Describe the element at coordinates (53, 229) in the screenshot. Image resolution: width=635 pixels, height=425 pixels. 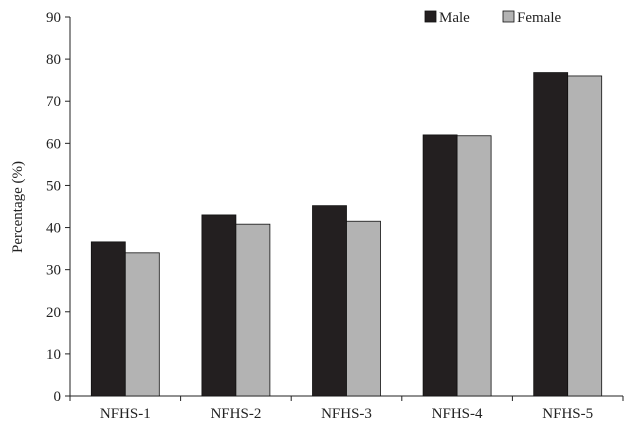
I see `y-tick-label: 40` at that location.